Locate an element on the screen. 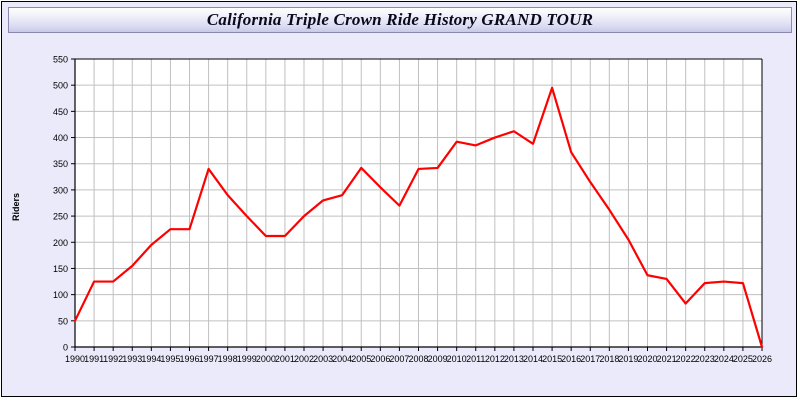 The width and height of the screenshot is (800, 401). y-axis-tick-label: 300 is located at coordinates (60, 190).